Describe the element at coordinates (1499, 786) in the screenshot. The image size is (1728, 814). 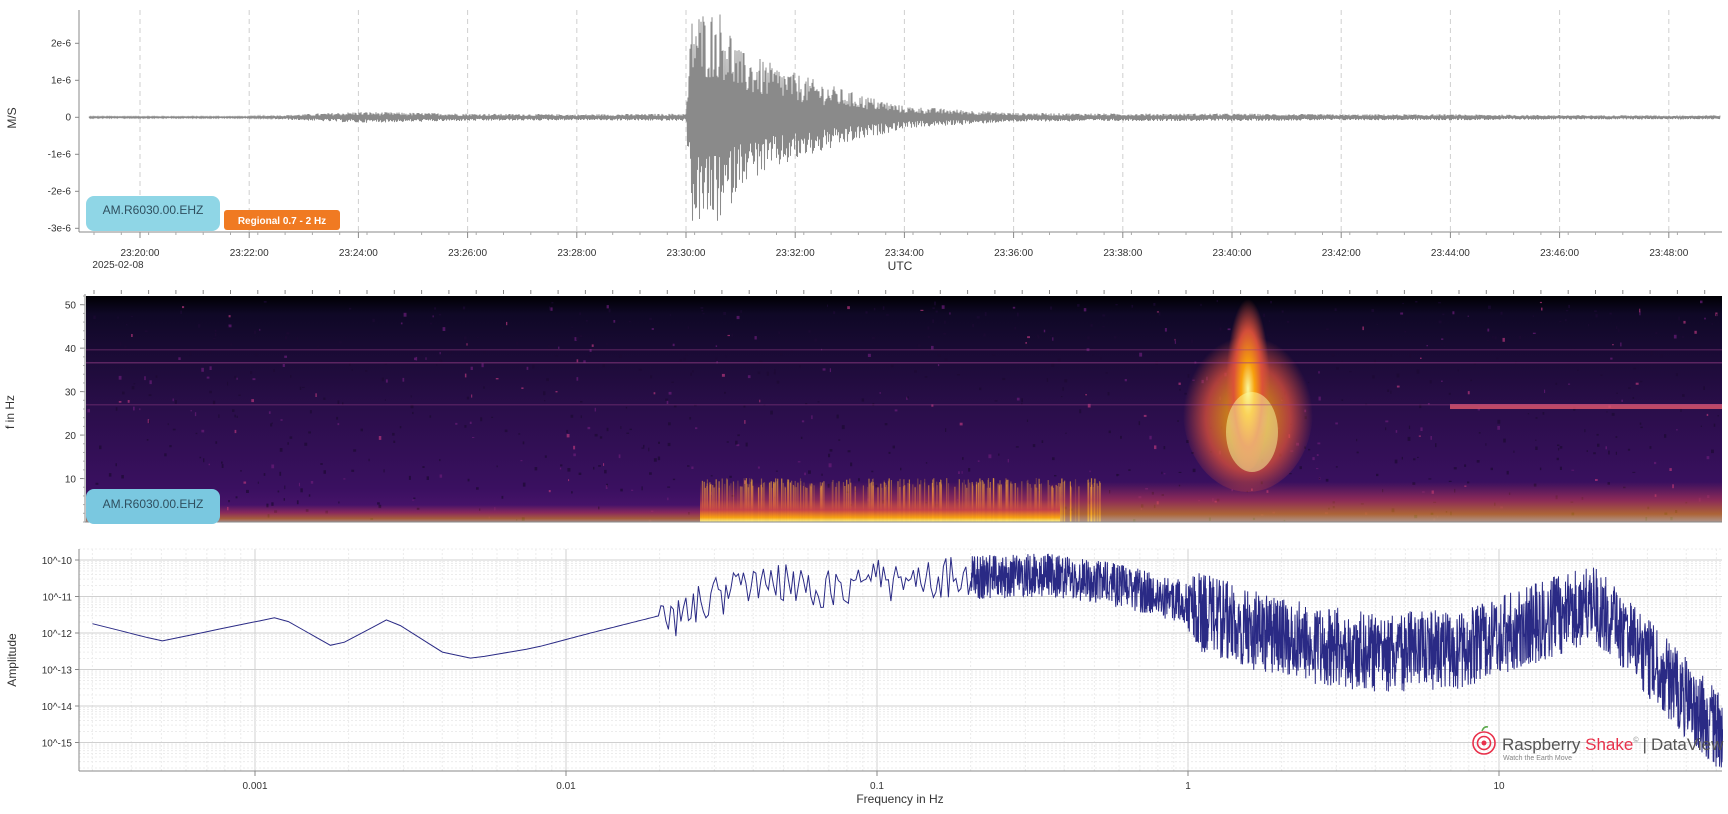
I see `spectrum-x-tick-label: 10` at that location.